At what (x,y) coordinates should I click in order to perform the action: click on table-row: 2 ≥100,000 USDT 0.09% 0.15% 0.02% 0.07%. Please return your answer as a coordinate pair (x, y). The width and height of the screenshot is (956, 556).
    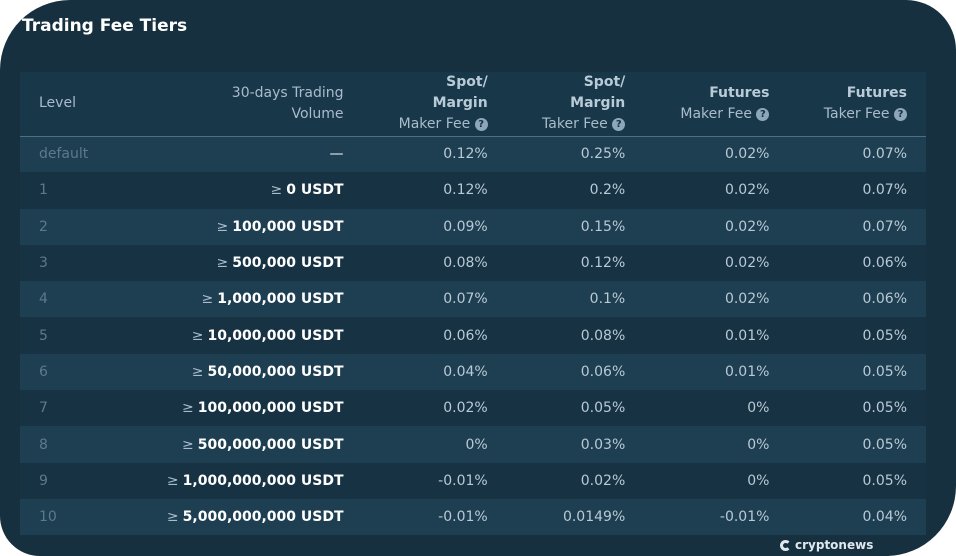
    Looking at the image, I should click on (473, 226).